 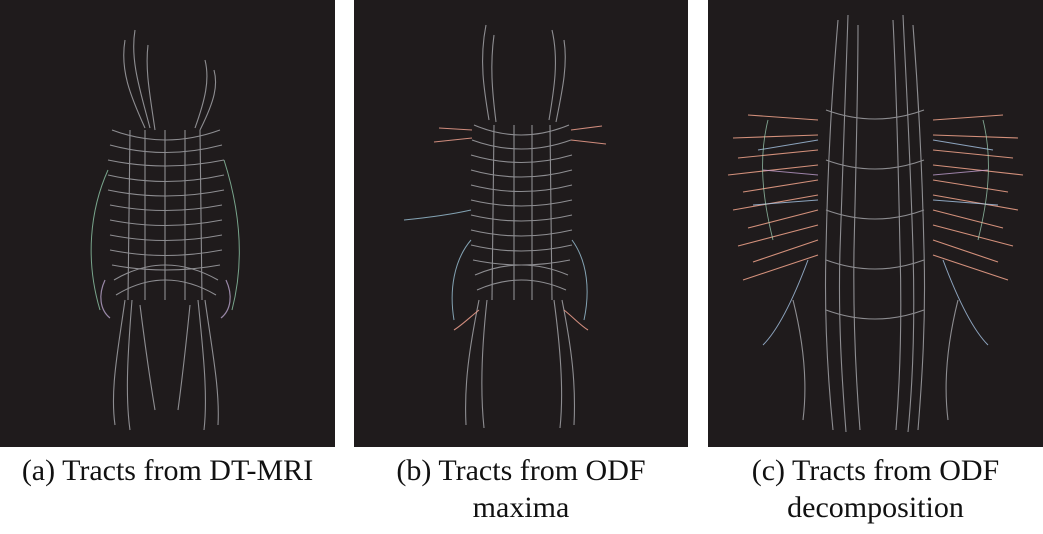 I want to click on caption-c-line1: (c) Tracts from ODF, so click(x=875, y=470).